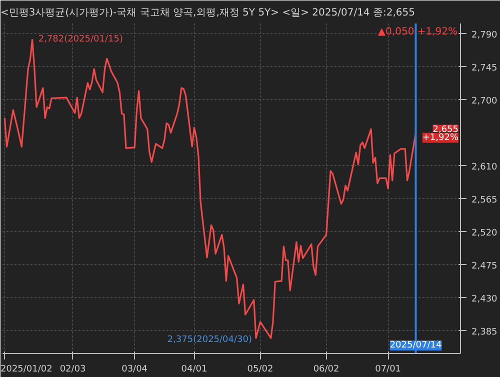  I want to click on ref-line-label: 2025/07/14, so click(416, 345).